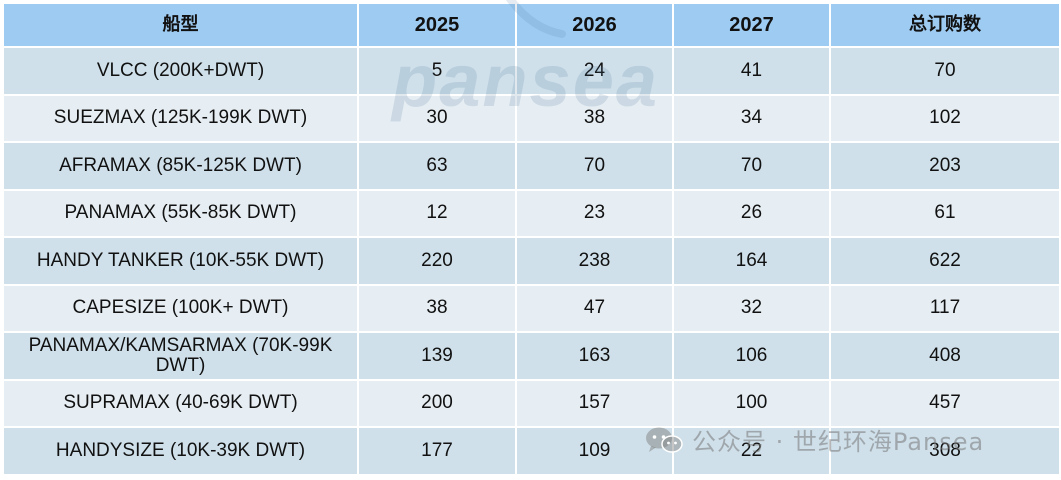  I want to click on table-row: AFRAMAX (85K-125K DWT) 63 70 70 203, so click(531, 166).